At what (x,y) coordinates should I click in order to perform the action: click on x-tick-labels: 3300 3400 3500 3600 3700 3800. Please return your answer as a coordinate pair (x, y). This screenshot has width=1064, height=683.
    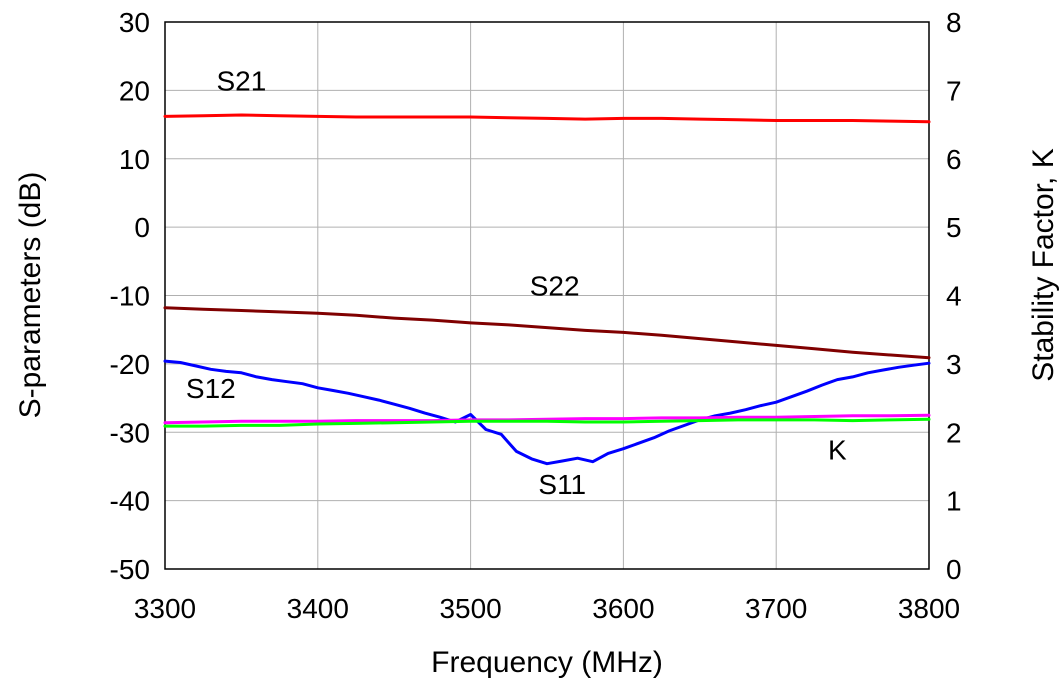
    Looking at the image, I should click on (547, 608).